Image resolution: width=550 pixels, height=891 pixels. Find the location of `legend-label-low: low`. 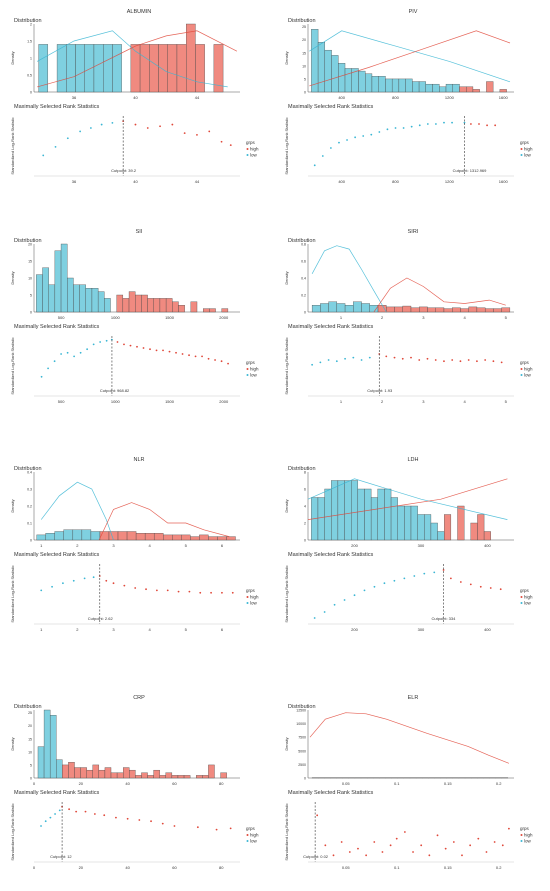

legend-label-low: low is located at coordinates (254, 841).